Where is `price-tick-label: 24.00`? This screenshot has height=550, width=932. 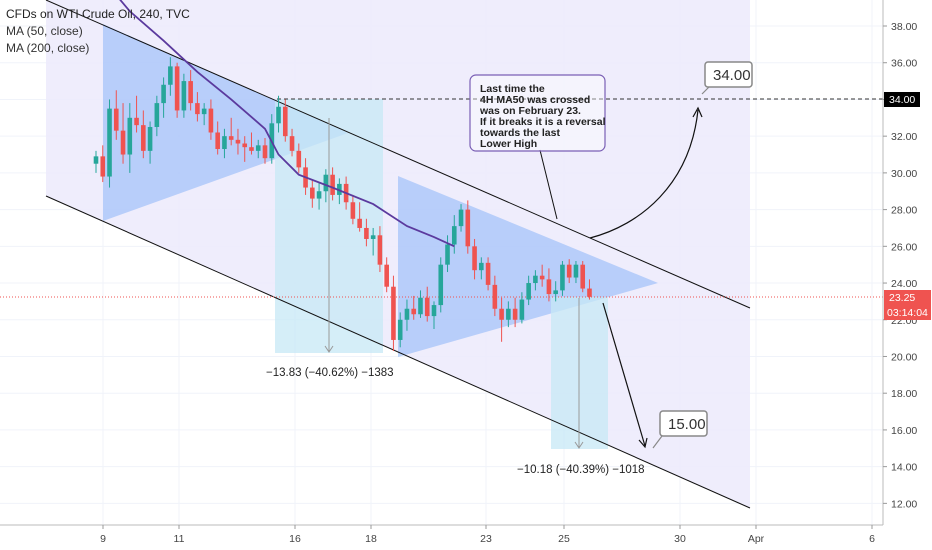 price-tick-label: 24.00 is located at coordinates (904, 284).